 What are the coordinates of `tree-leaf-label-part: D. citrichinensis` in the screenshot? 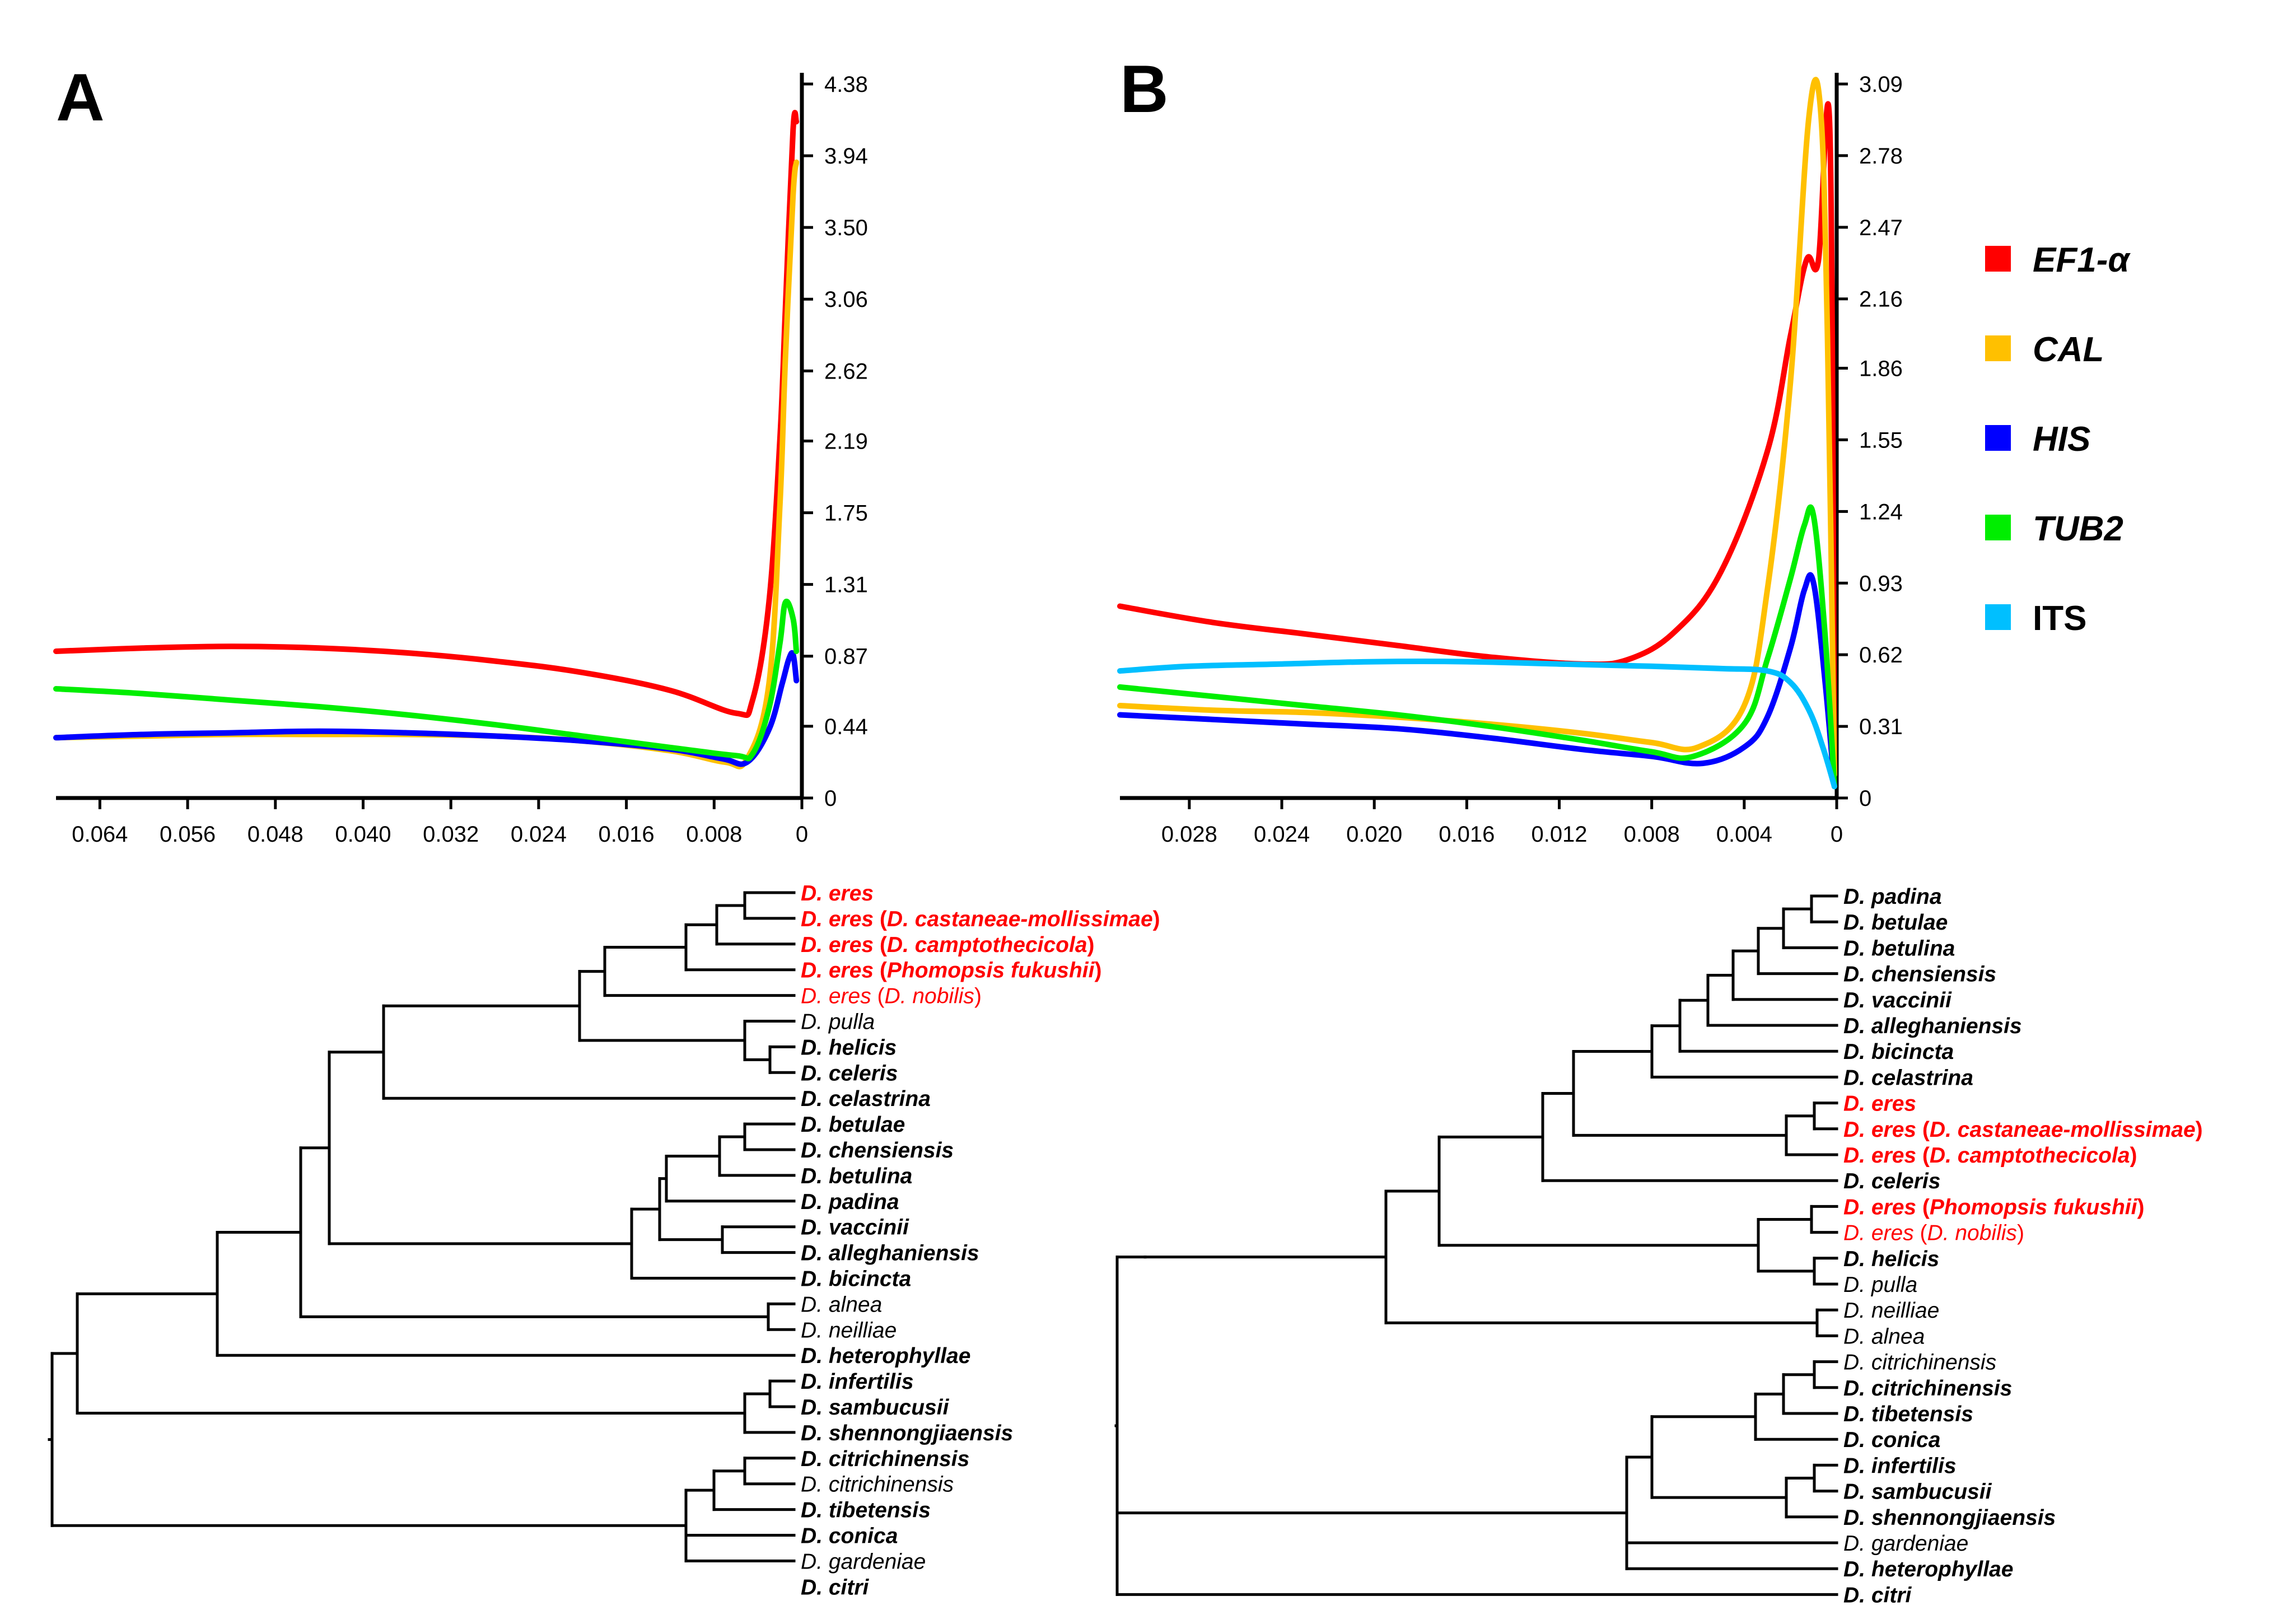 It's located at (877, 1485).